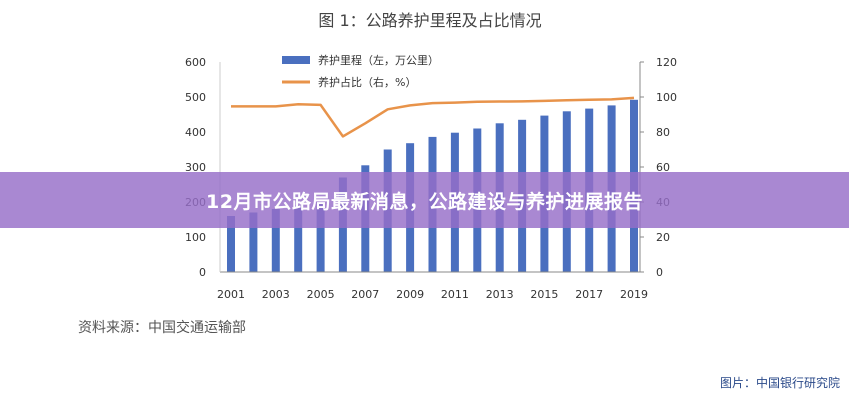 The height and width of the screenshot is (400, 849). What do you see at coordinates (195, 62) in the screenshot?
I see `y-left-tick-label: 600` at bounding box center [195, 62].